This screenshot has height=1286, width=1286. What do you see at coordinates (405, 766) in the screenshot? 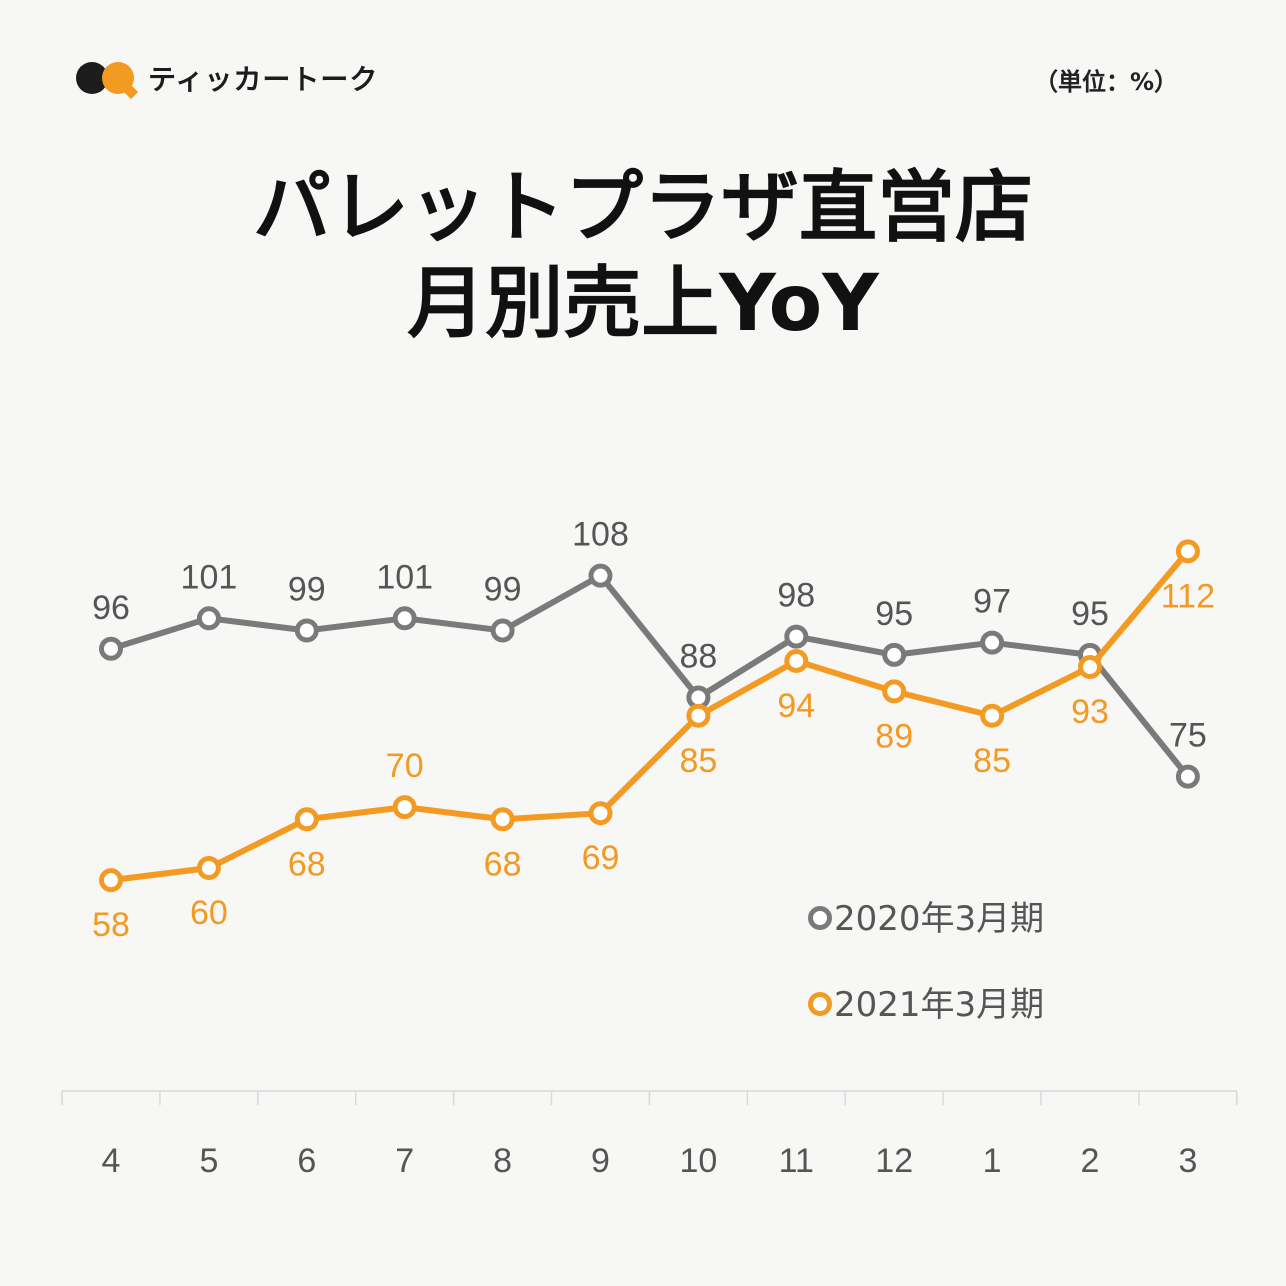
I see `data-label: 70` at bounding box center [405, 766].